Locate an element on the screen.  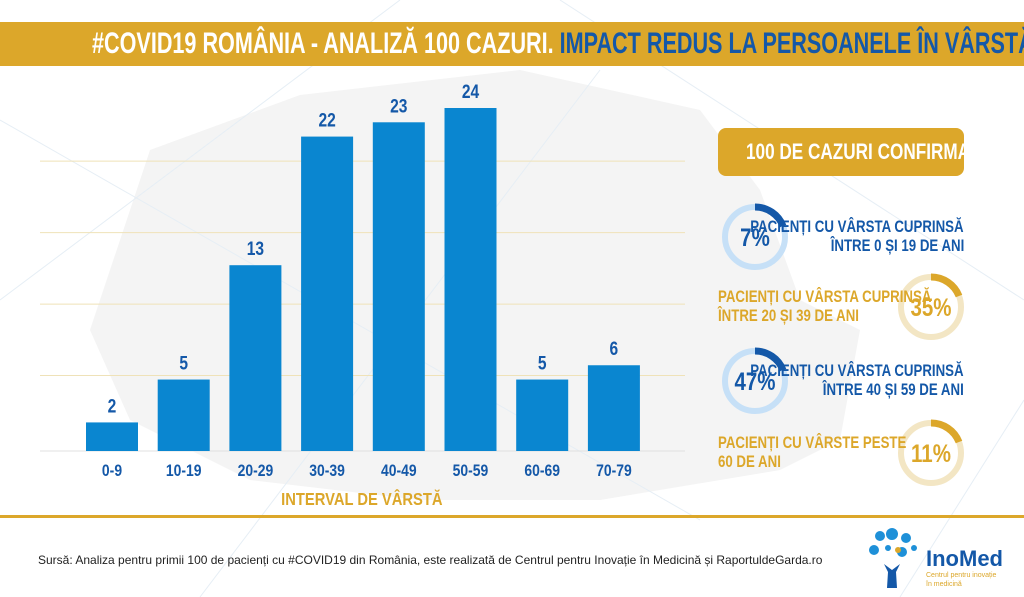
logo-name: InoMed is located at coordinates (964, 558).